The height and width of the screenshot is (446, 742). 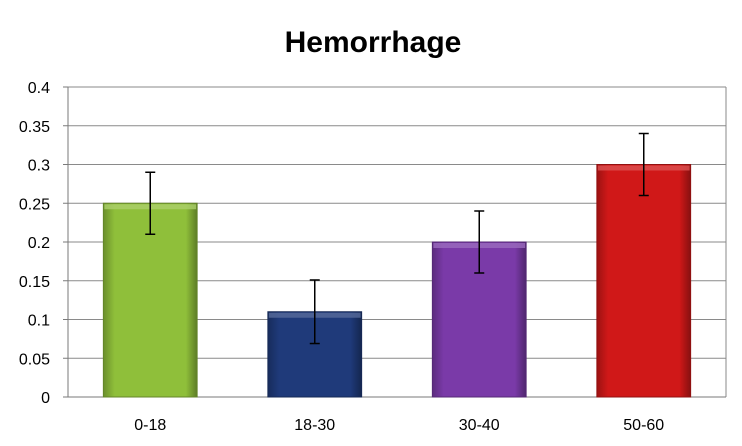 What do you see at coordinates (45, 398) in the screenshot?
I see `y-tick-label: 0` at bounding box center [45, 398].